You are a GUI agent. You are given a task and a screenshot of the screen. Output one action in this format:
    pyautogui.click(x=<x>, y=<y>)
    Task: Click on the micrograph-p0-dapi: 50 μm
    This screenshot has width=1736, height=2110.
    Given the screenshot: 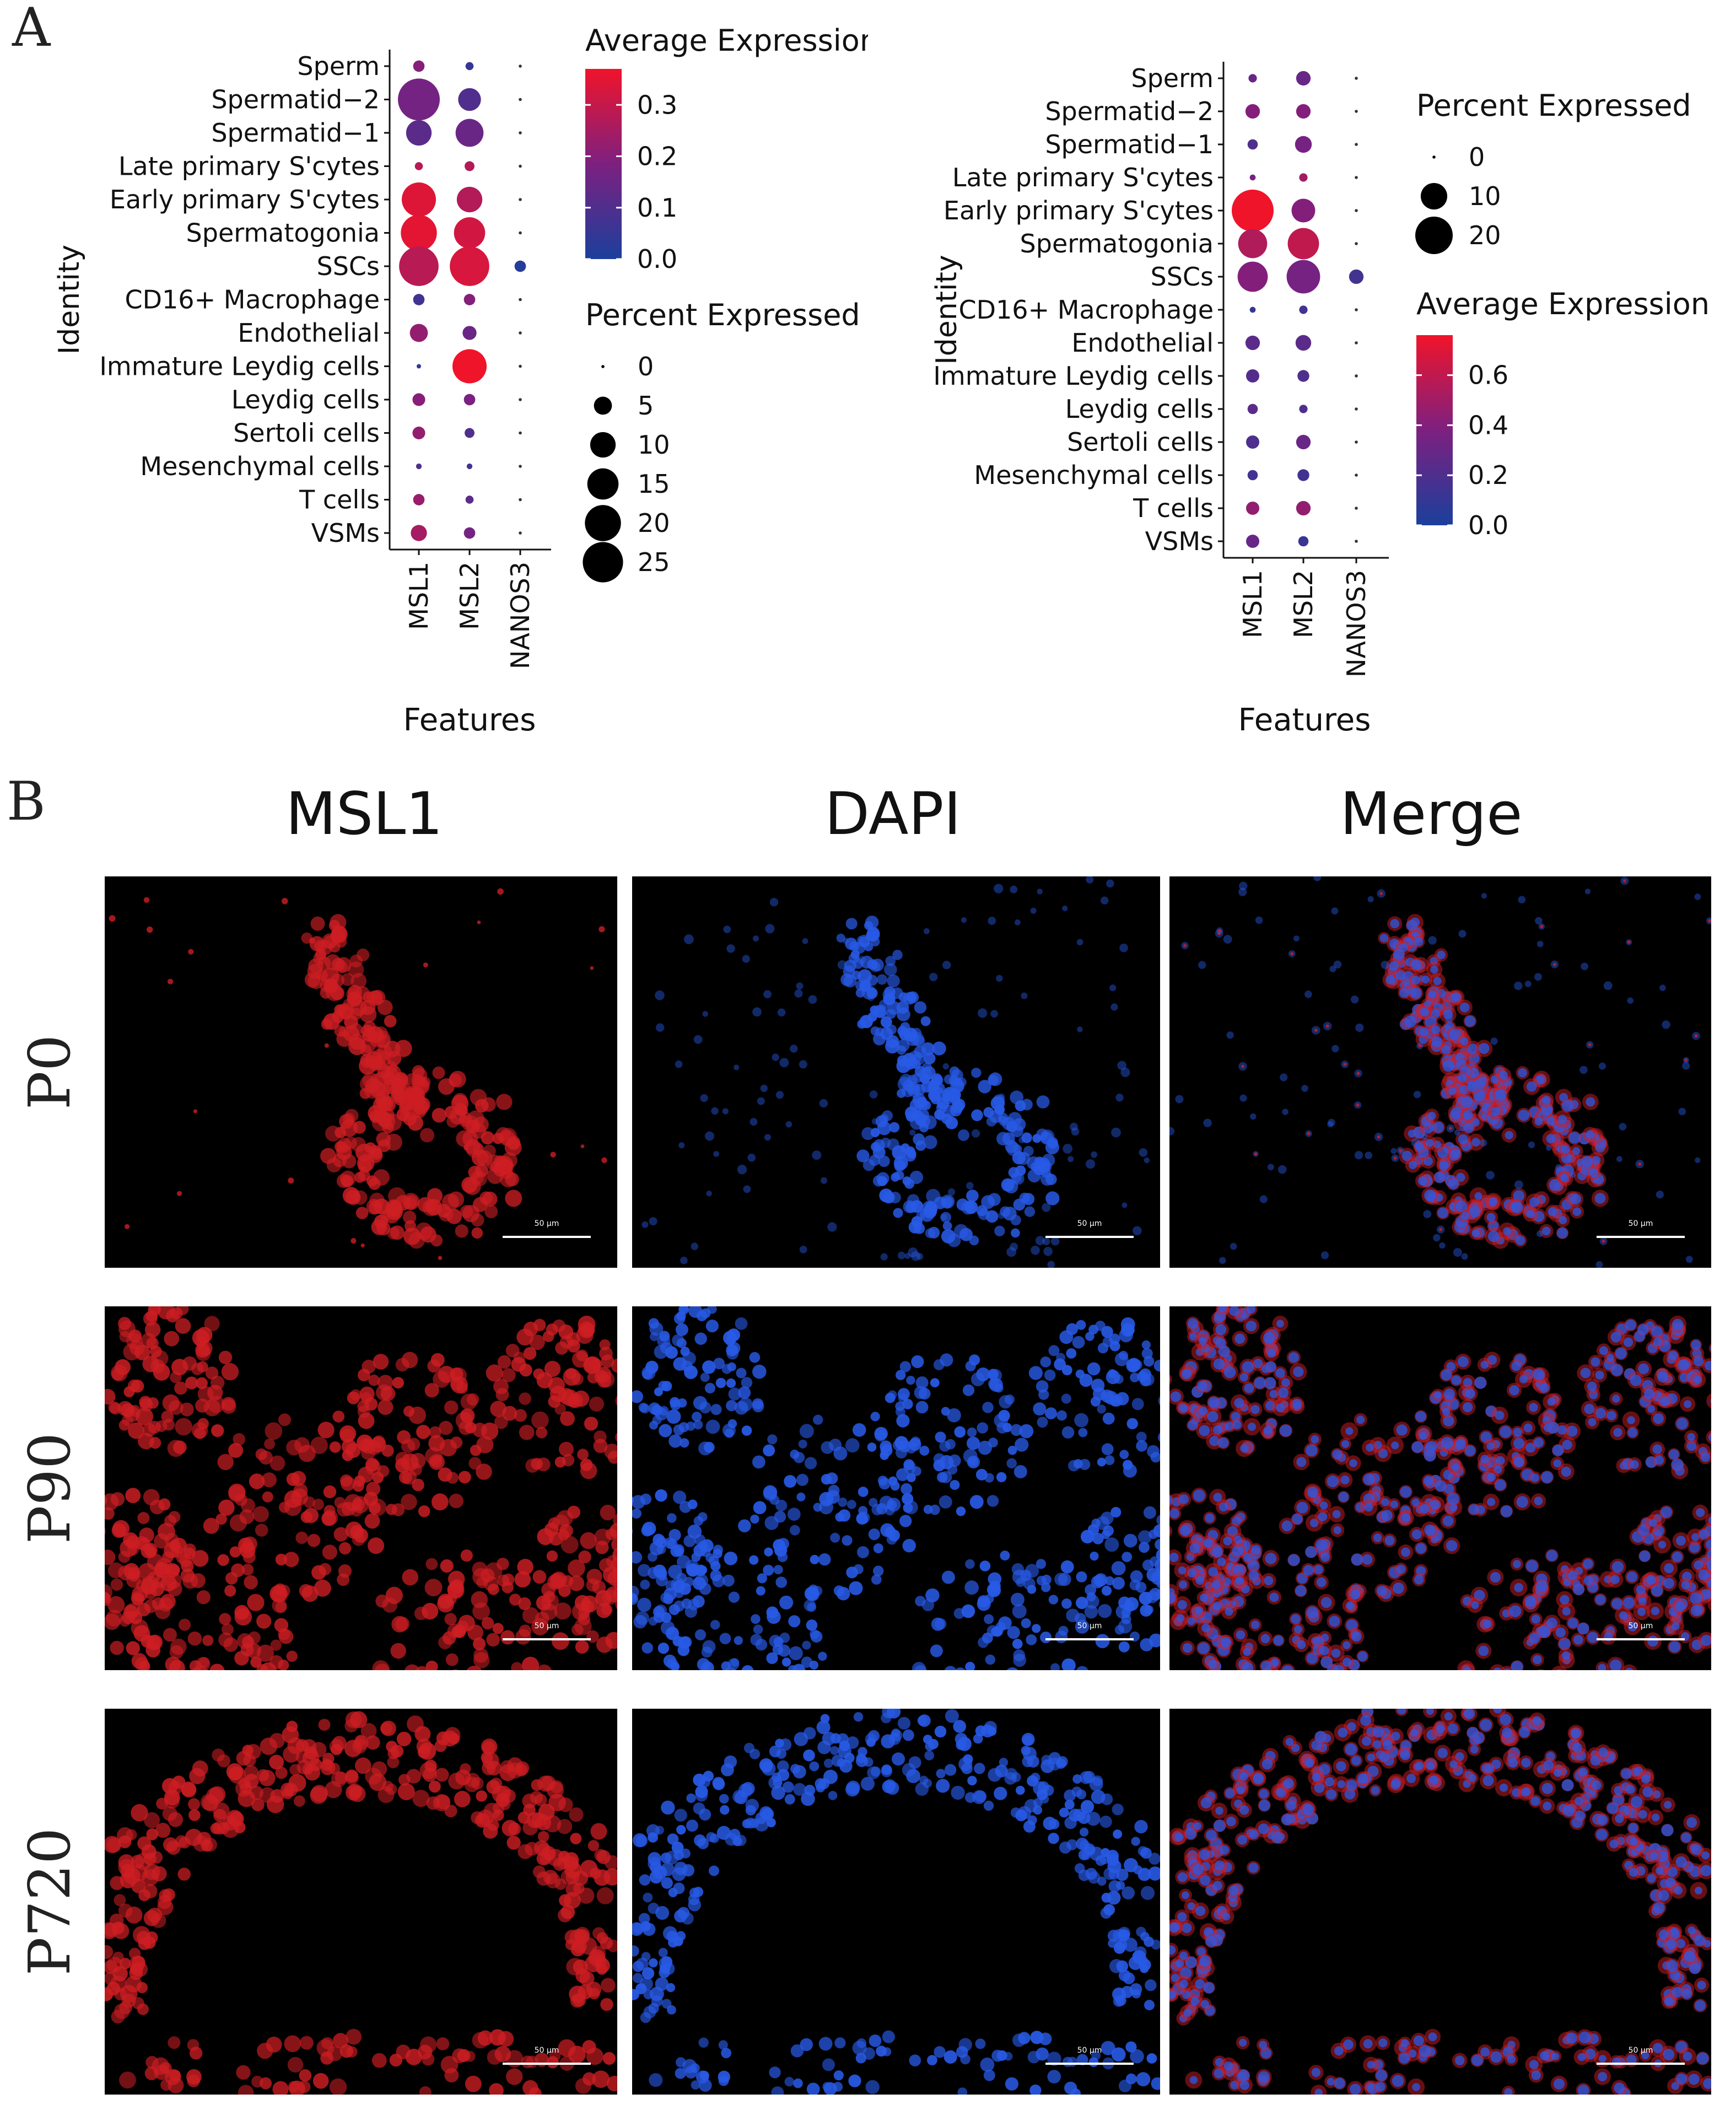 What is the action you would take?
    pyautogui.click(x=896, y=1072)
    